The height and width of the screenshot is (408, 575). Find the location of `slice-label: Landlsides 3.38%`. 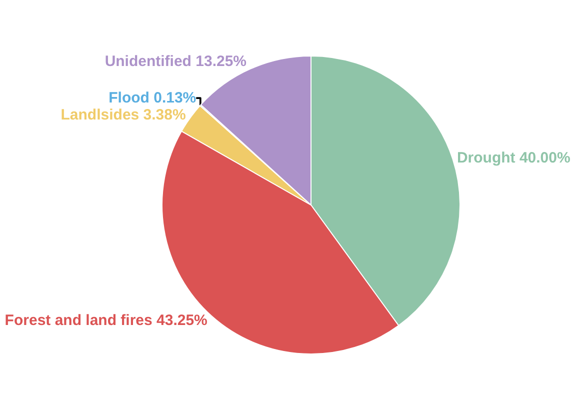

slice-label: Landlsides 3.38% is located at coordinates (123, 115).